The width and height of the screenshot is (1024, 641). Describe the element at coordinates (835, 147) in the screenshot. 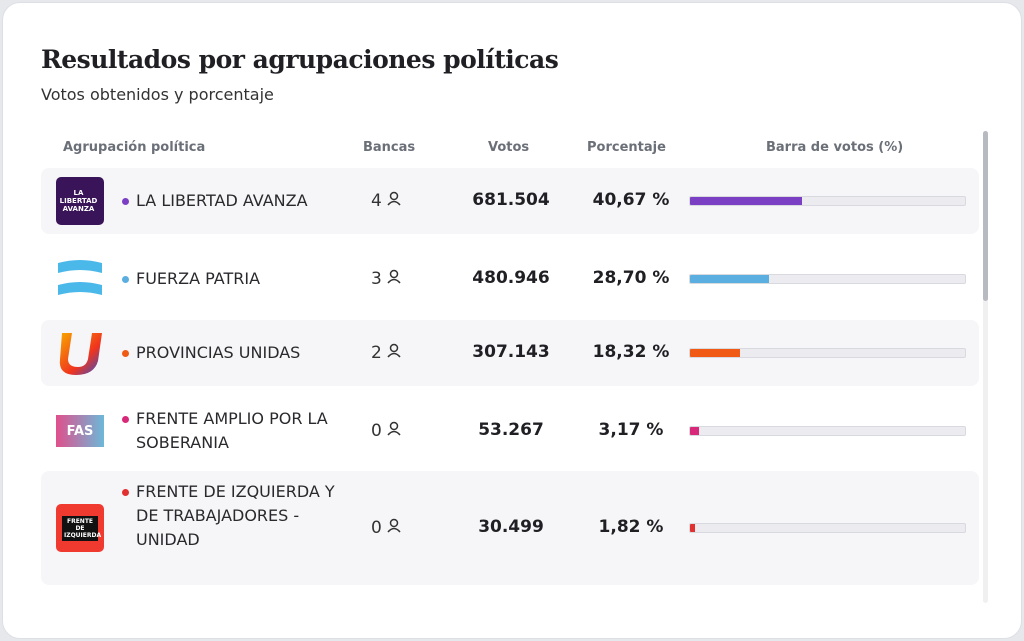

I see `header-bar: Barra de votos (%)` at that location.